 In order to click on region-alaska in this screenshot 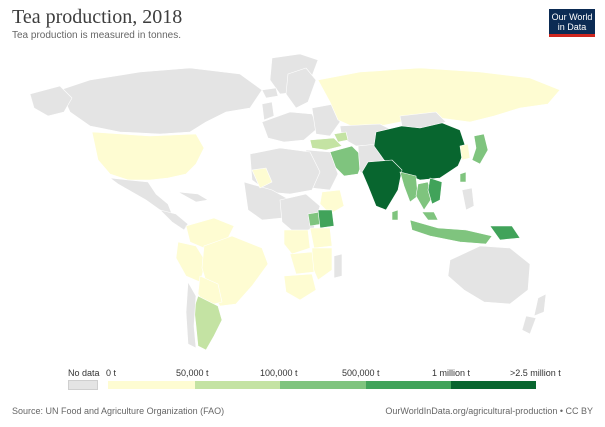, I will do `click(51, 101)`.